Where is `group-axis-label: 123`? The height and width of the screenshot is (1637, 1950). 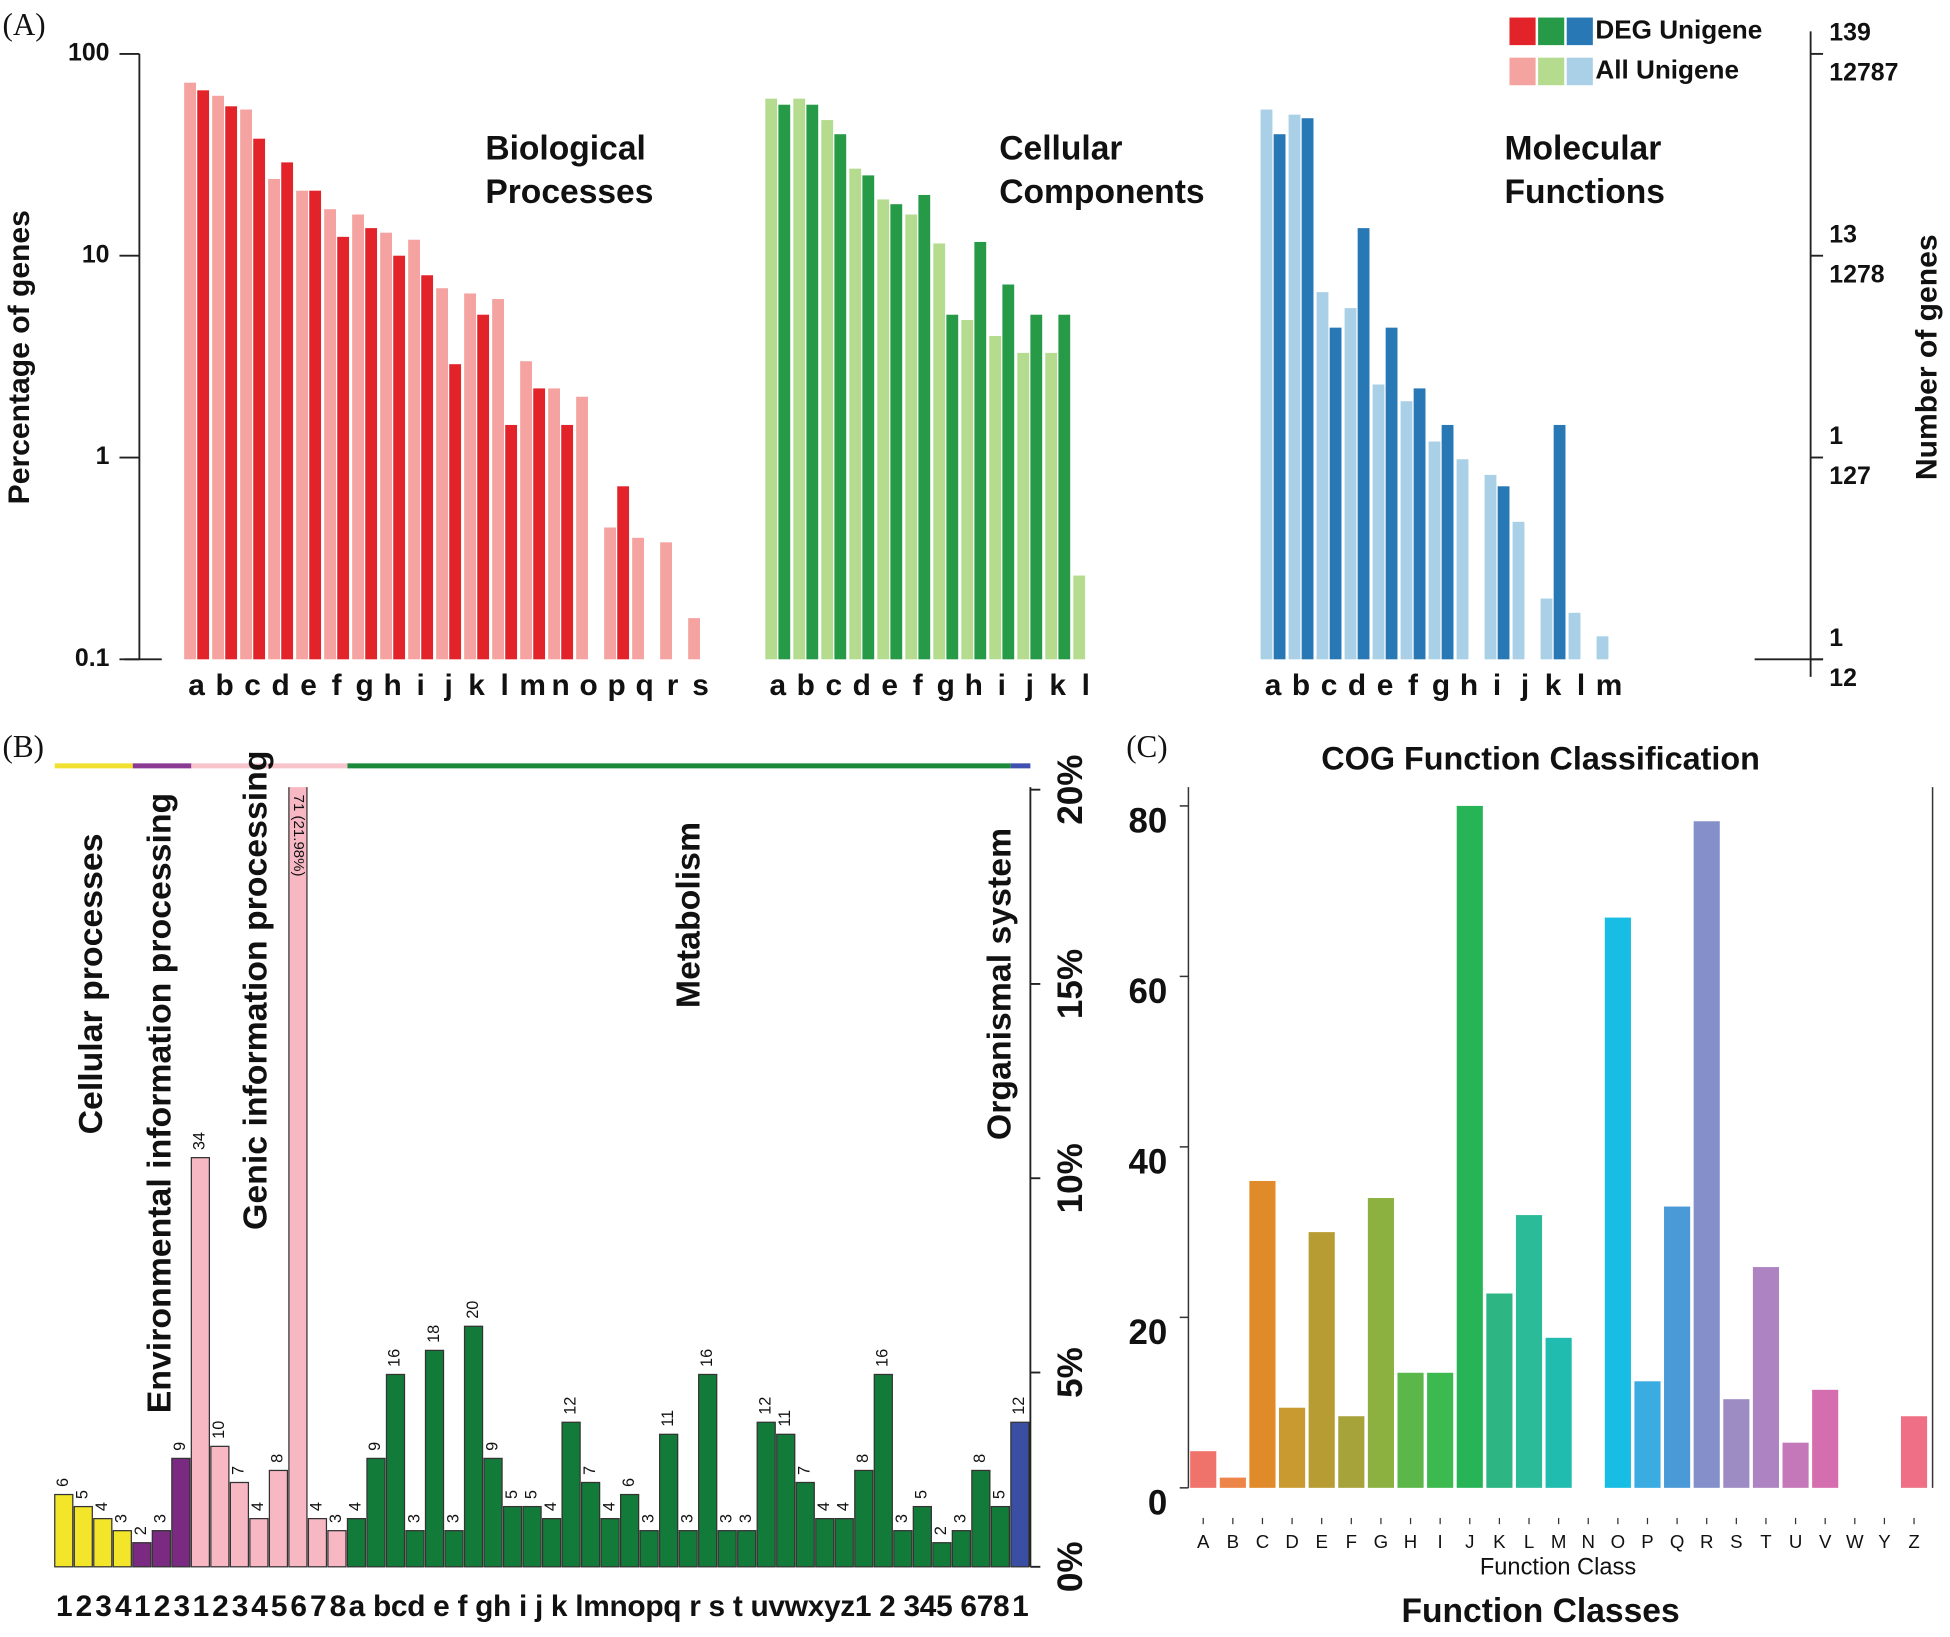
group-axis-label: 123 is located at coordinates (162, 1606).